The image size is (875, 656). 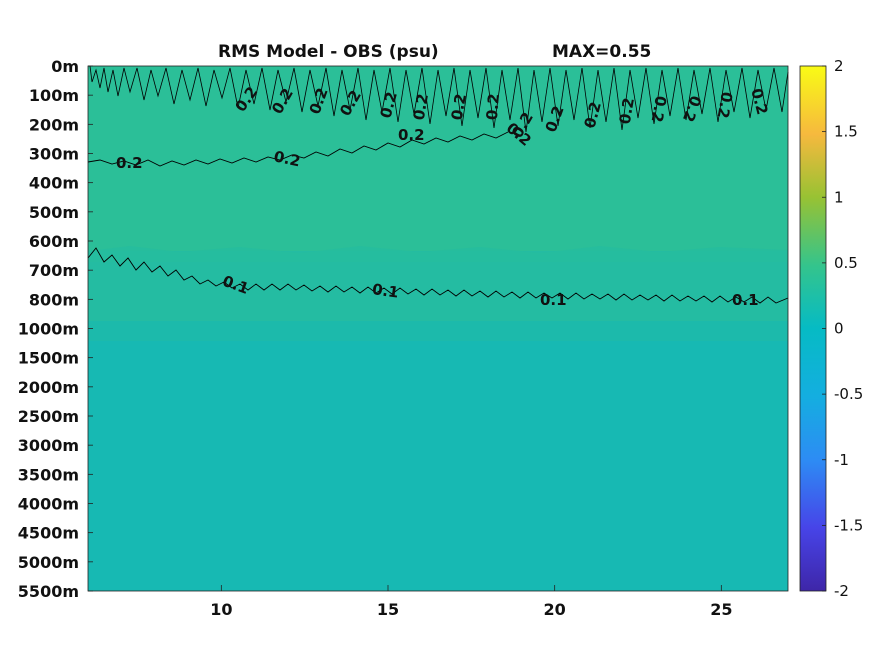 I want to click on contour-0.1, so click(x=438, y=275).